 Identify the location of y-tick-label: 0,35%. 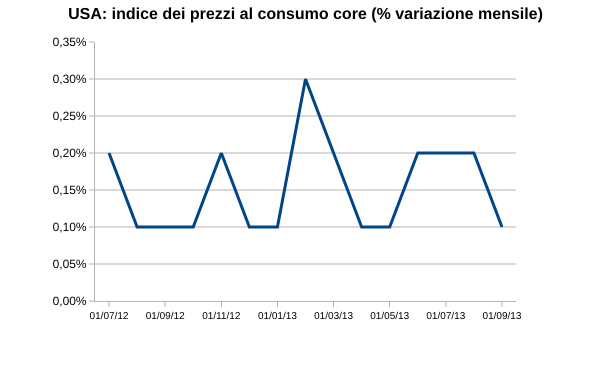
(69, 42).